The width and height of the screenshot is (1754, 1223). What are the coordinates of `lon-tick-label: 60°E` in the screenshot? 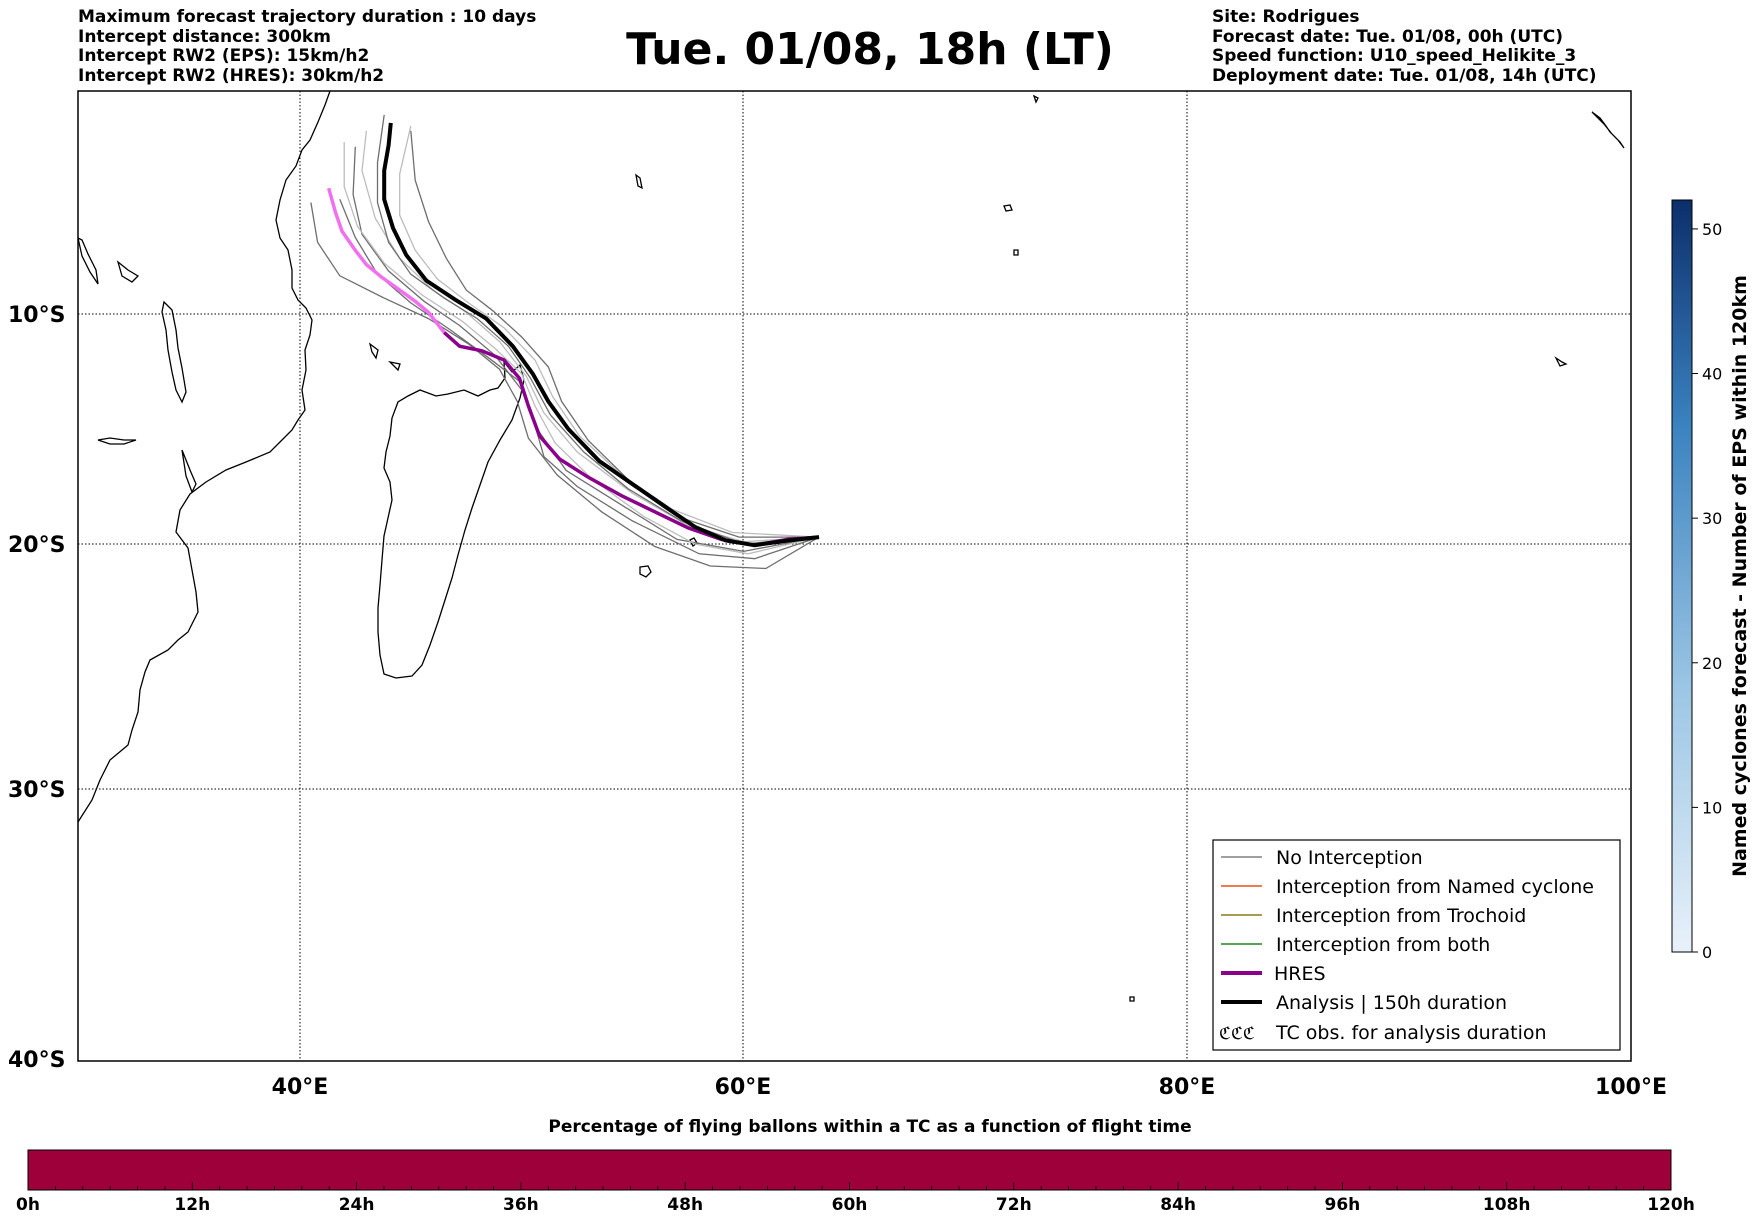 It's located at (743, 1087).